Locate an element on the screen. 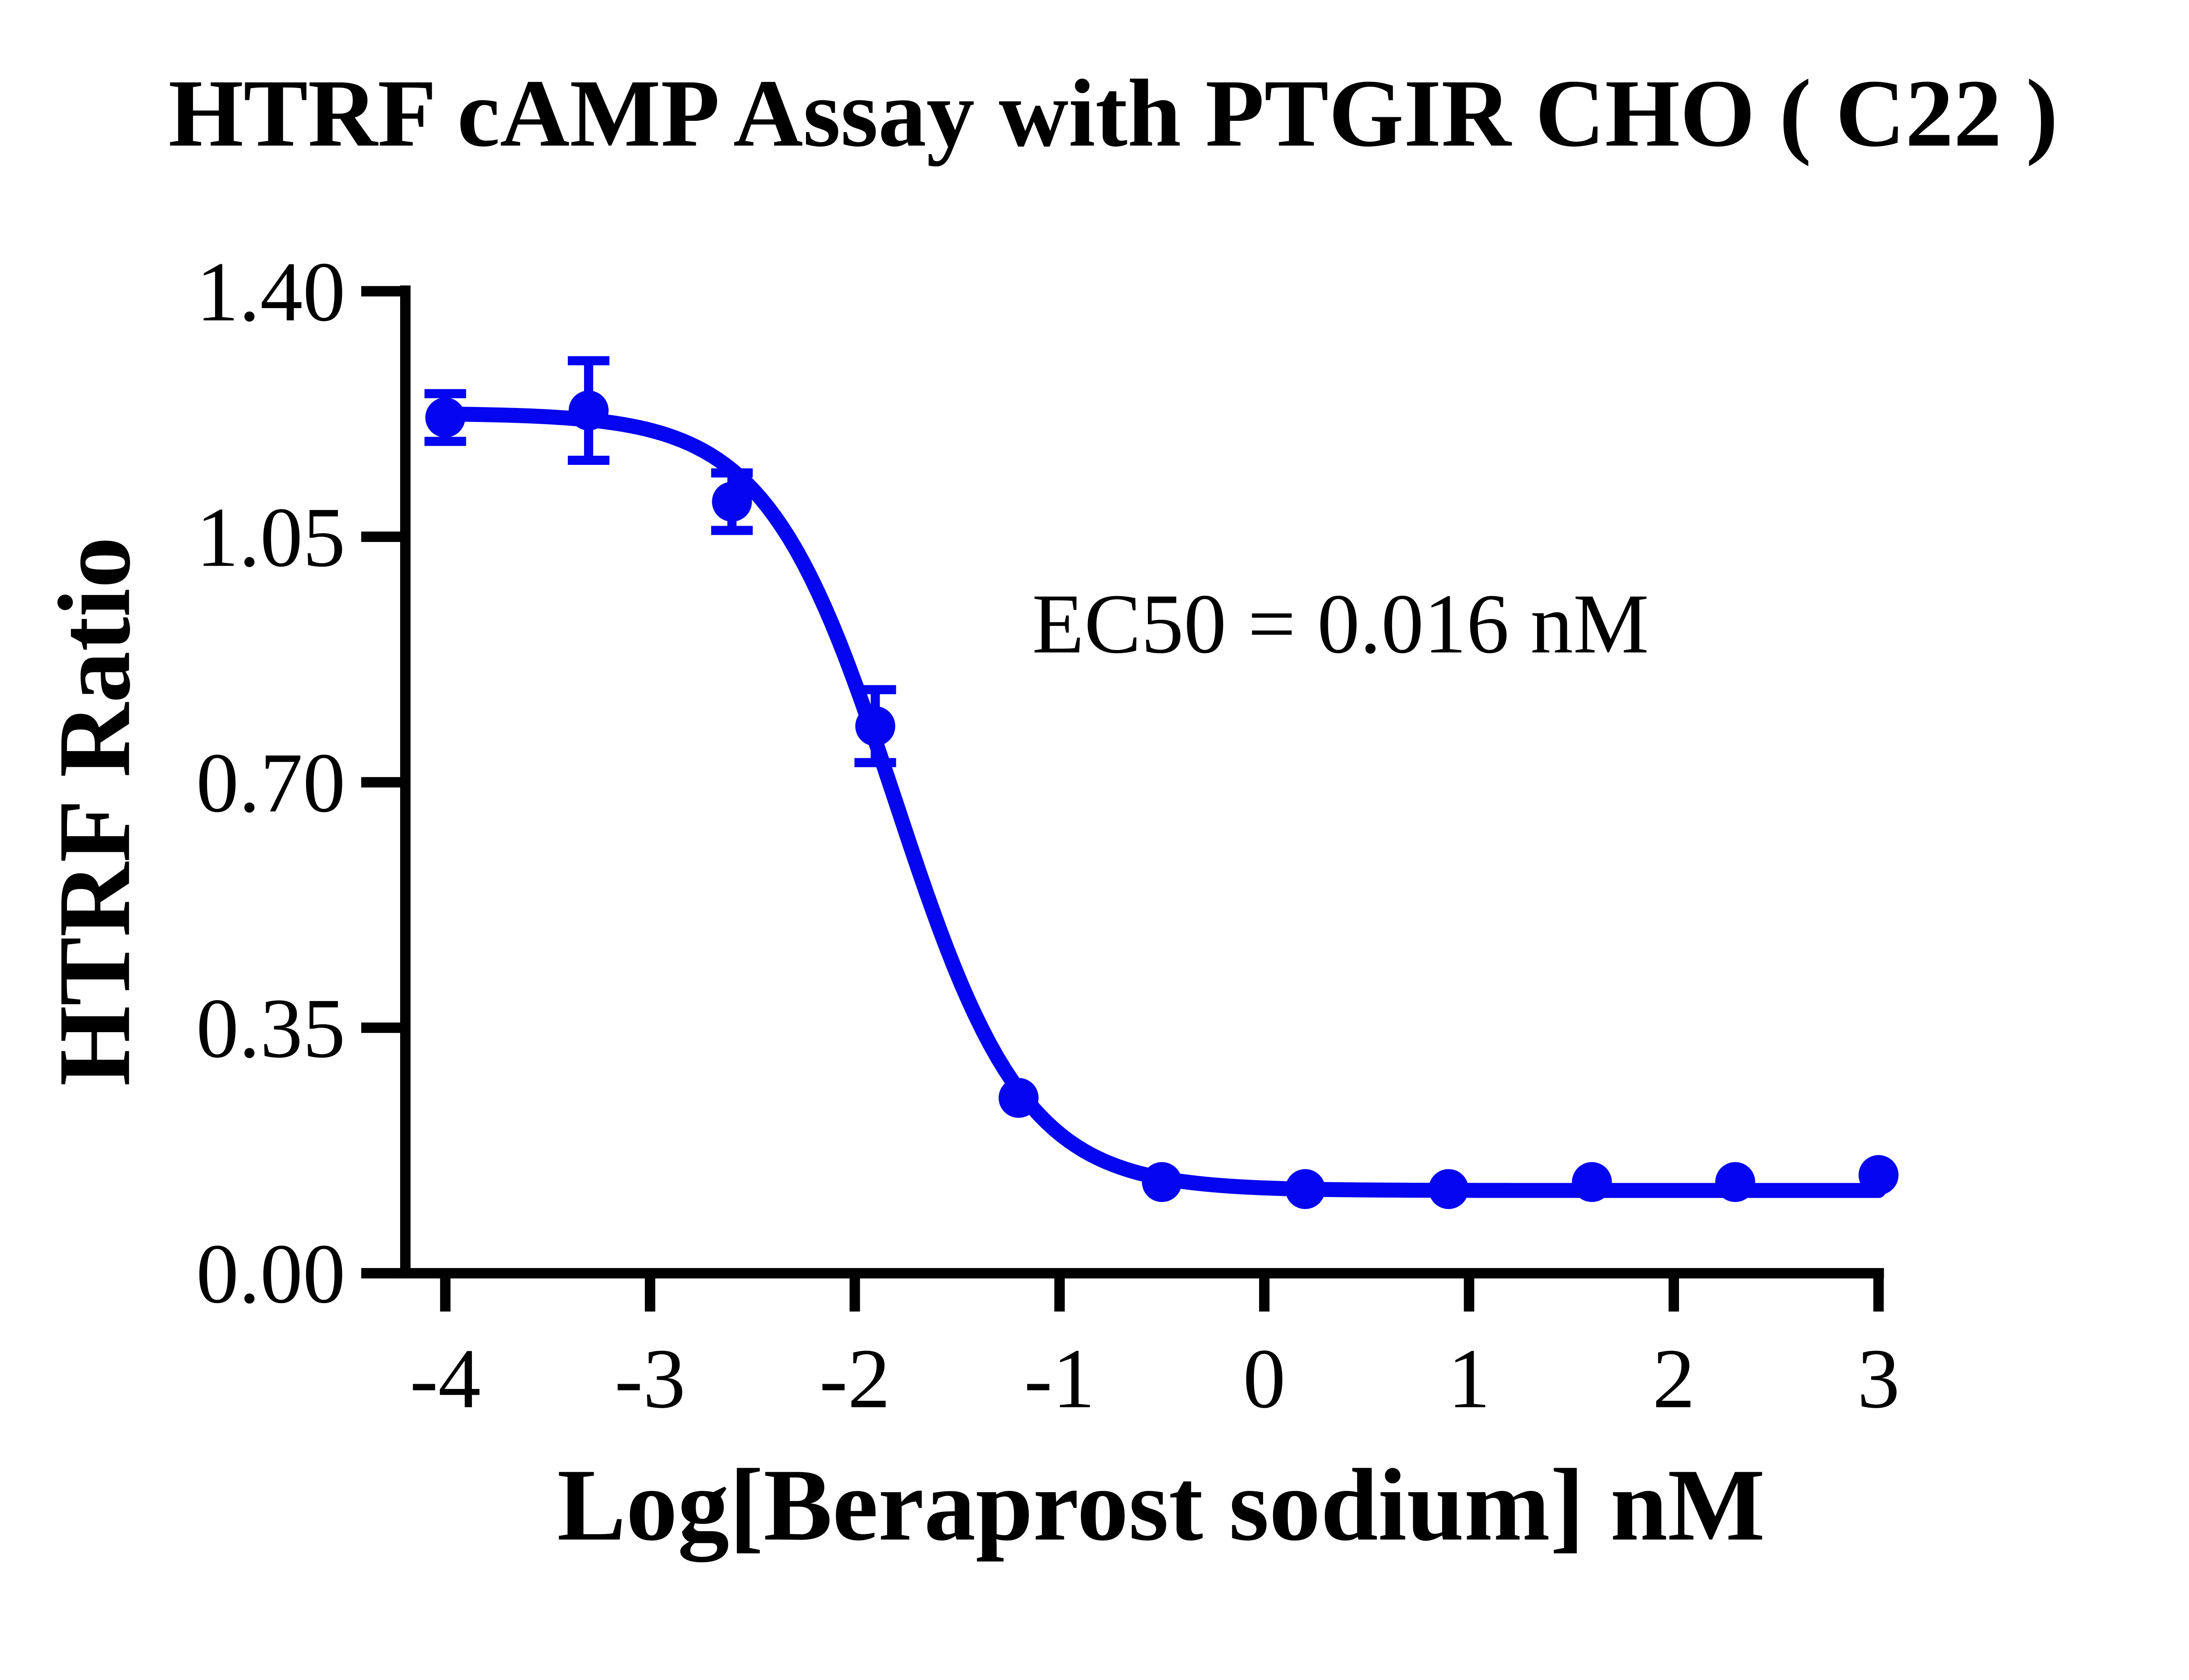  x-tick-label: 1 is located at coordinates (1469, 1379).